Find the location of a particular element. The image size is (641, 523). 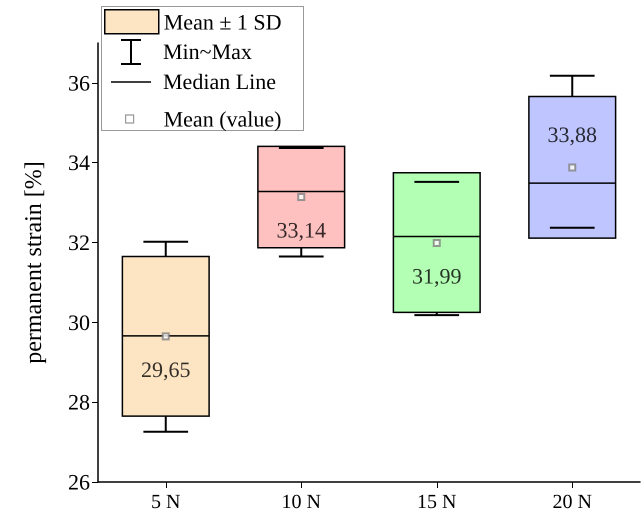

data-label: 31,99 is located at coordinates (437, 275).